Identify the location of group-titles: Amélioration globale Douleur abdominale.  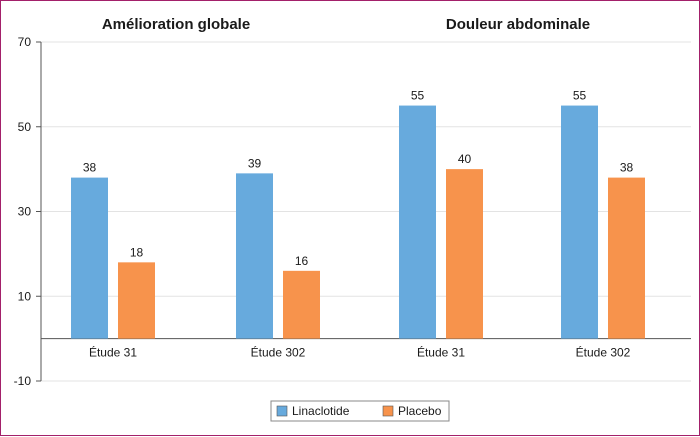
(346, 24).